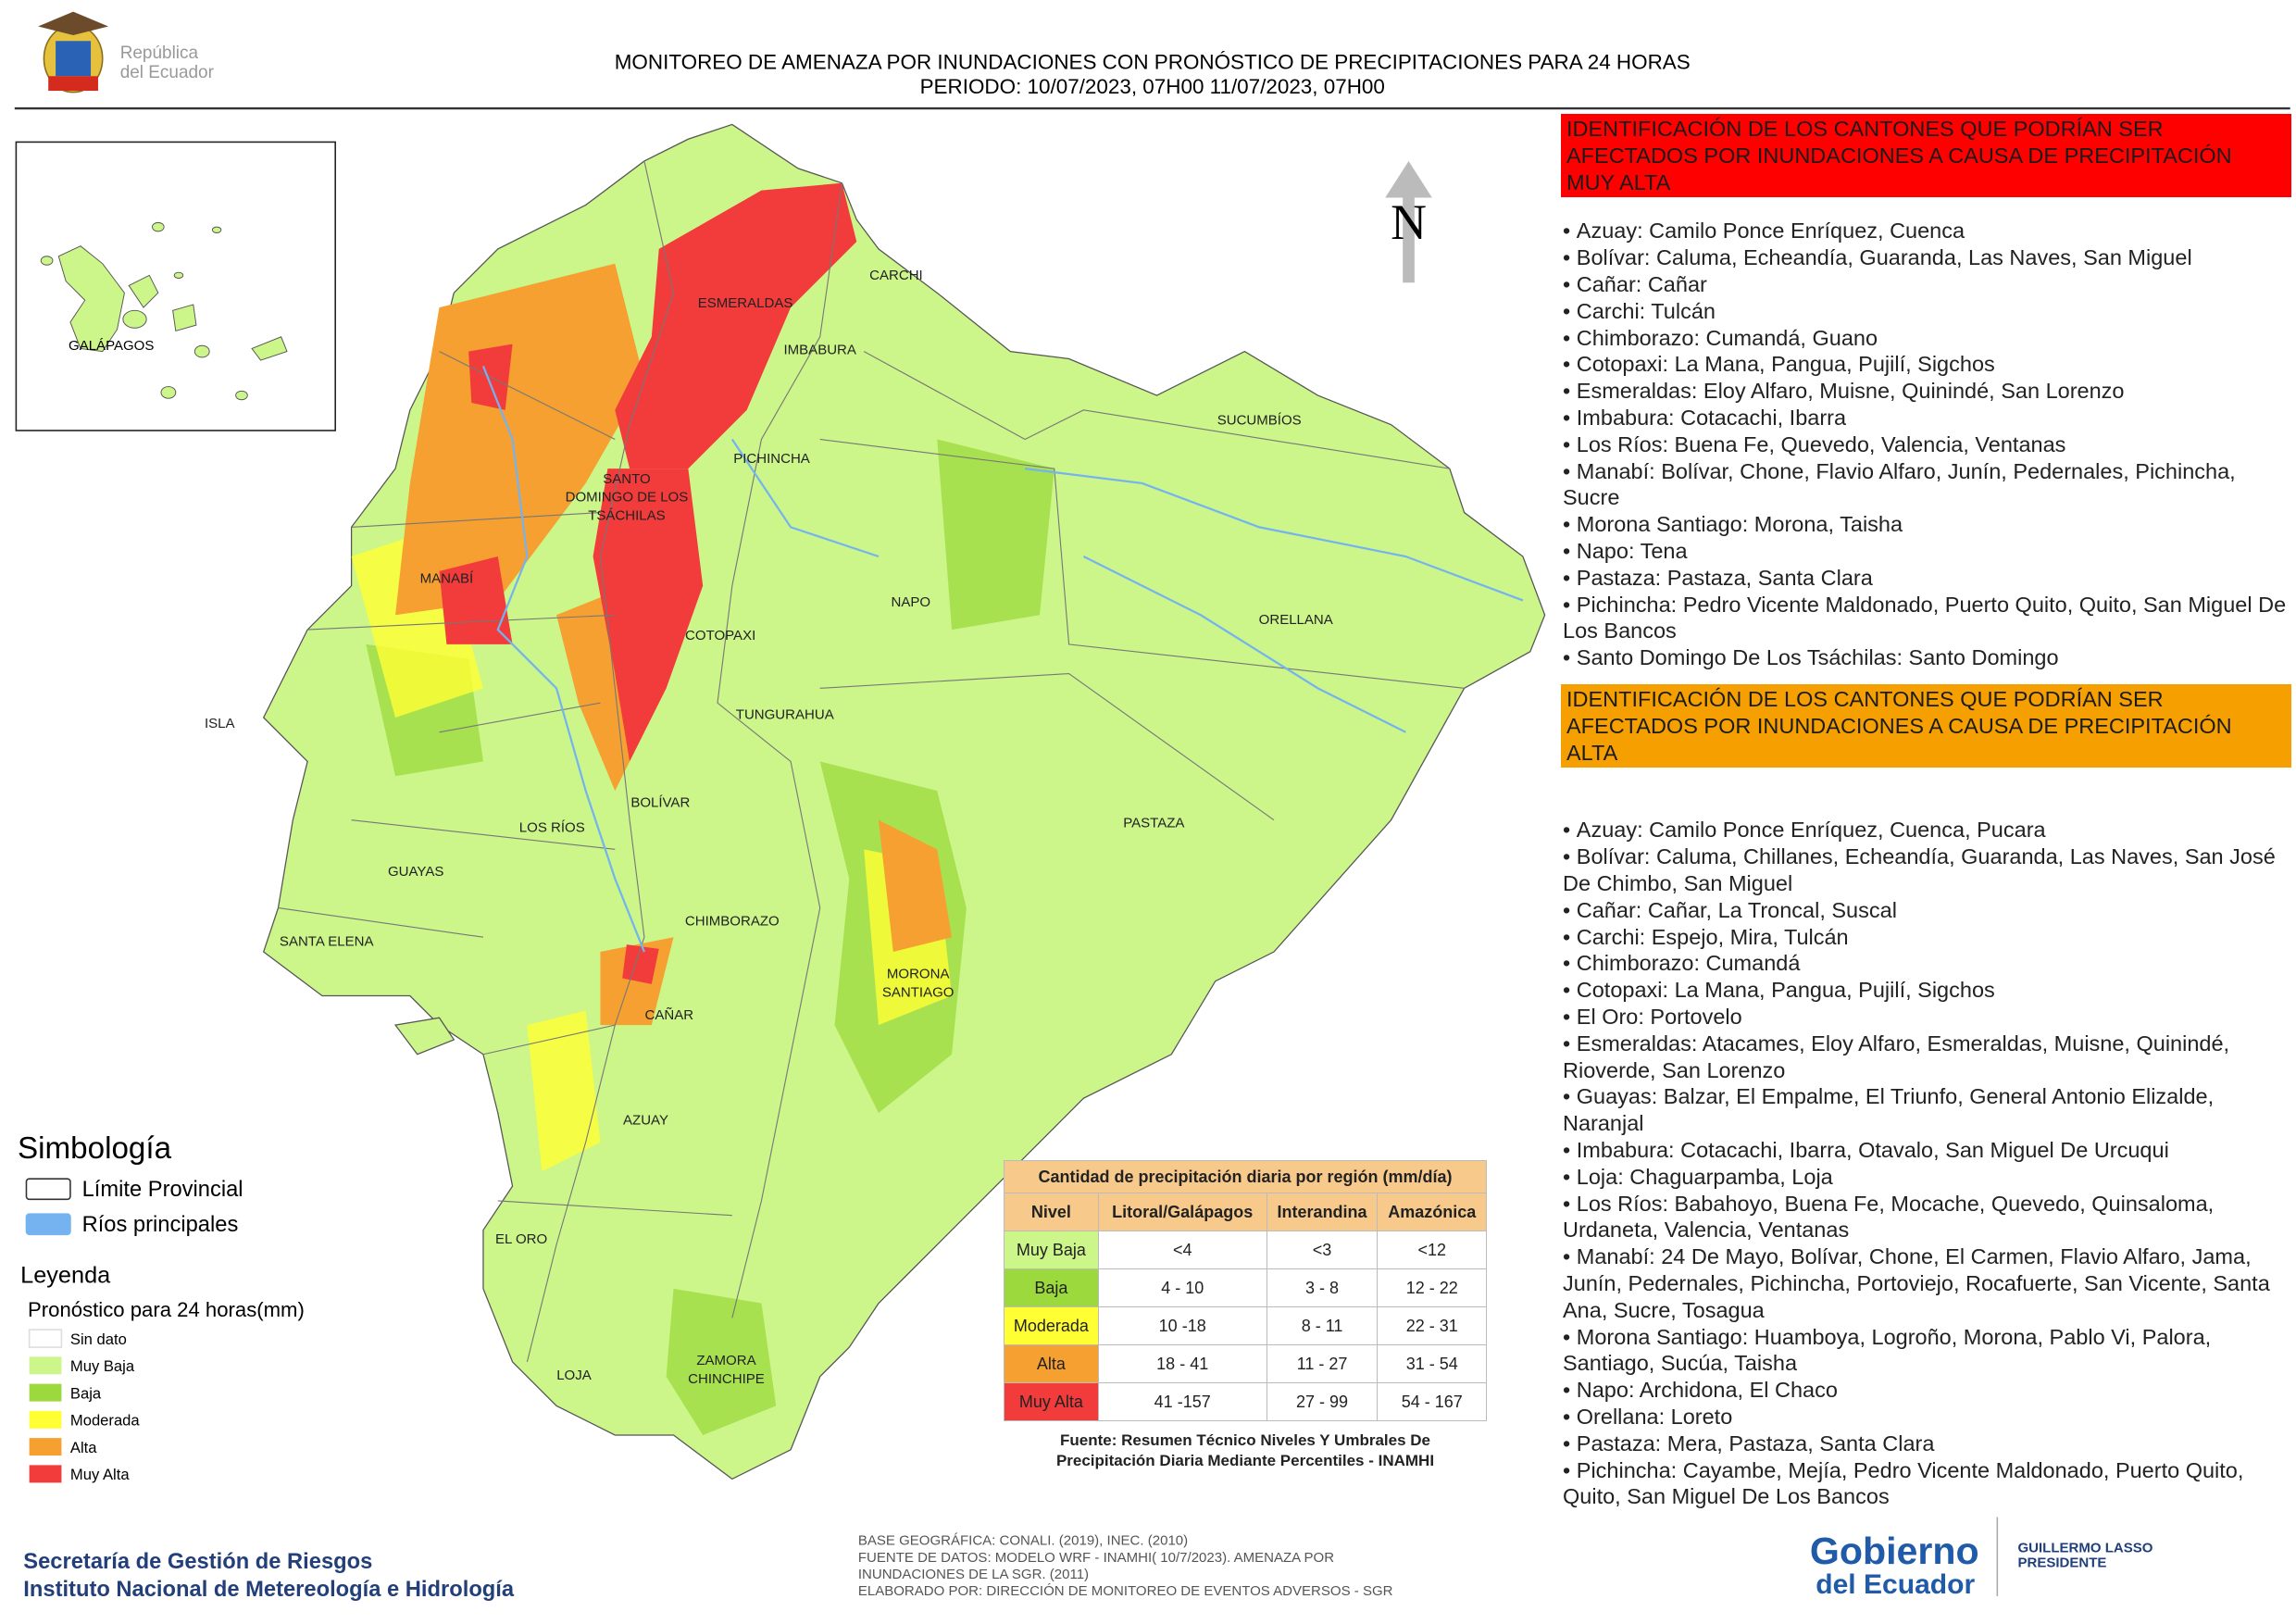 The height and width of the screenshot is (1624, 2296). I want to click on range-cell: <4, so click(1182, 1249).